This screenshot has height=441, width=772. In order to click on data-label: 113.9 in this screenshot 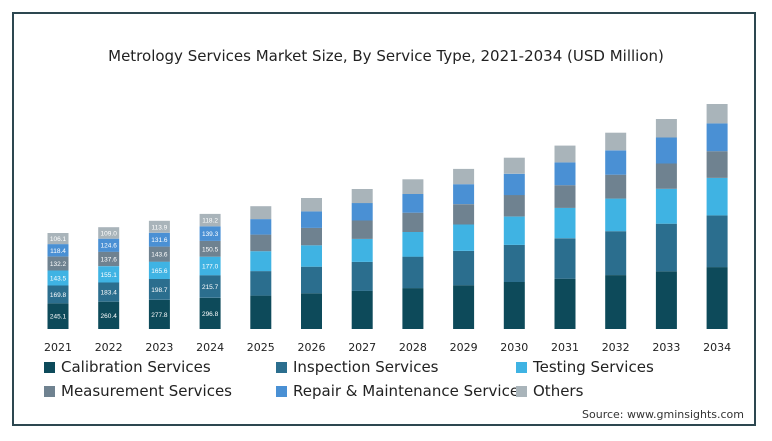, I will do `click(160, 227)`.